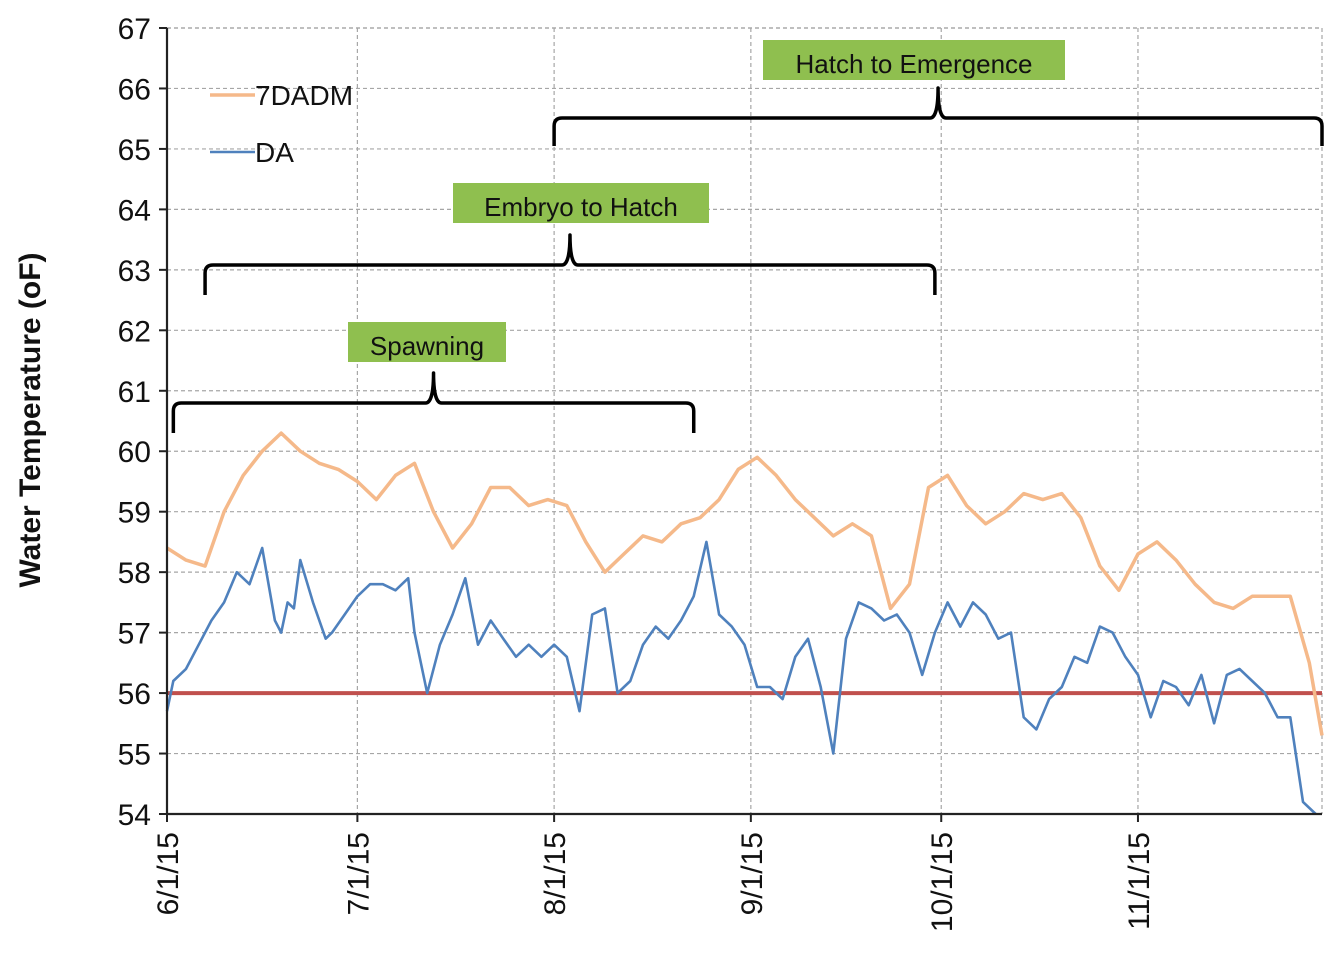  Describe the element at coordinates (134, 29) in the screenshot. I see `y-tick-label: 67` at that location.